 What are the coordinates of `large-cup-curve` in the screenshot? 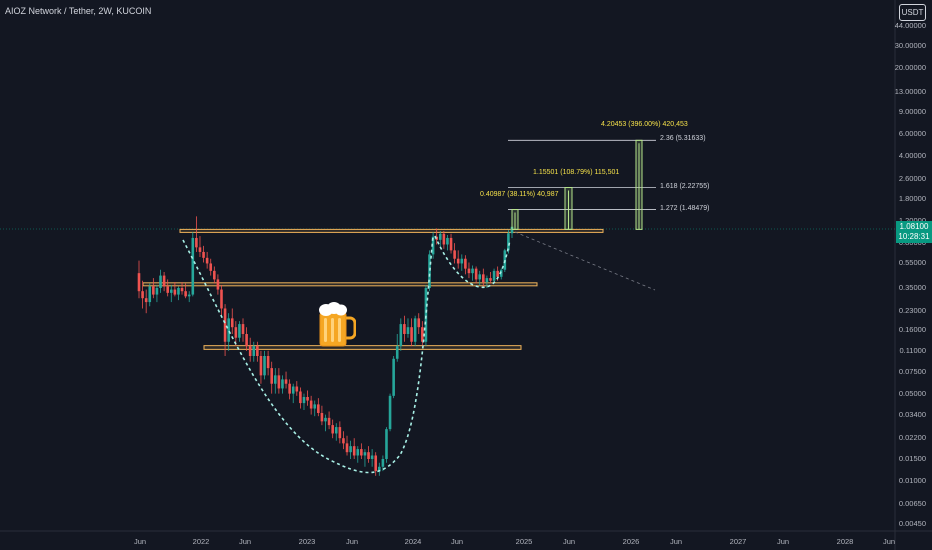 It's located at (308, 354).